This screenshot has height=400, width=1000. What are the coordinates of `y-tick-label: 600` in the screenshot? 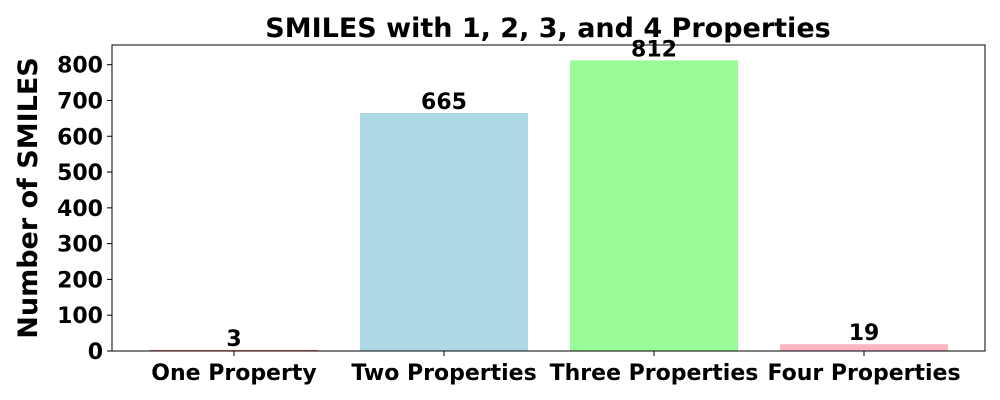 It's located at (80, 137).